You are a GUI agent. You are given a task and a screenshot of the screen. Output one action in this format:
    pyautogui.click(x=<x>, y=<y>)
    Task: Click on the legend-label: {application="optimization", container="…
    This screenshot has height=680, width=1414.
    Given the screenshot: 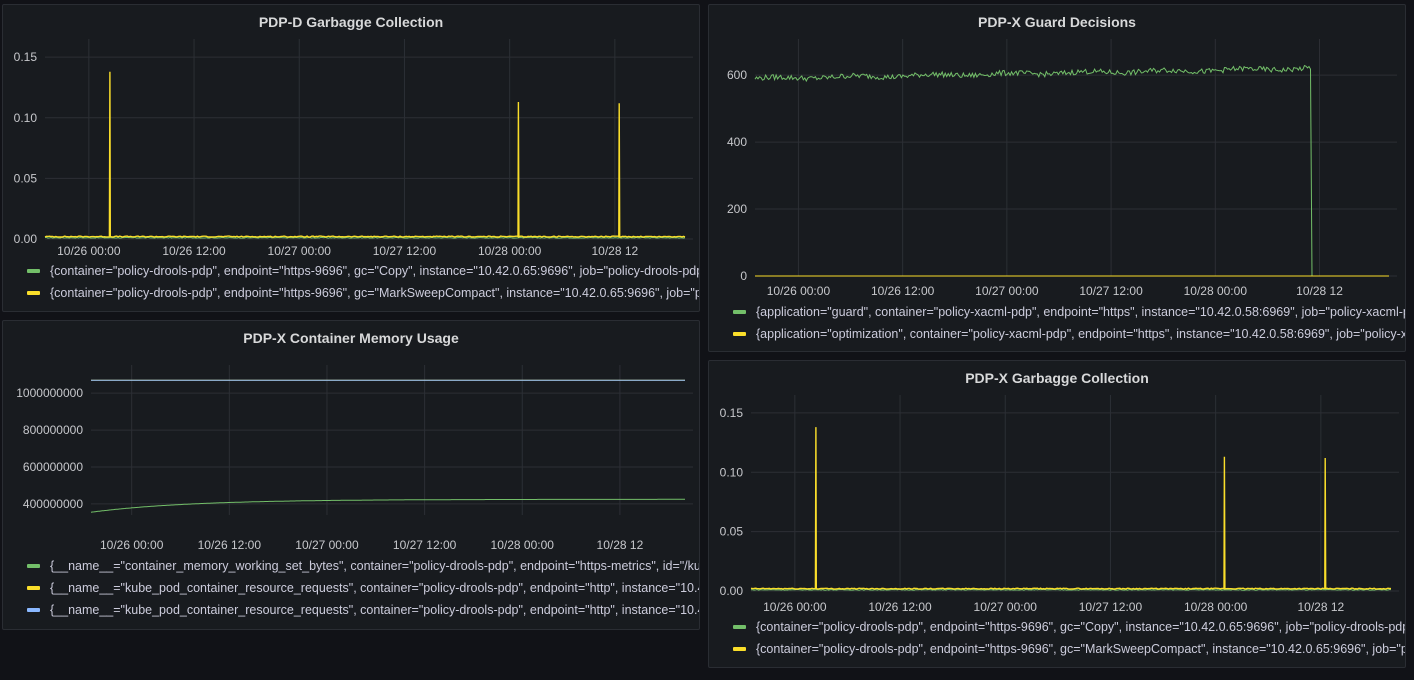 What is the action you would take?
    pyautogui.click(x=1080, y=334)
    